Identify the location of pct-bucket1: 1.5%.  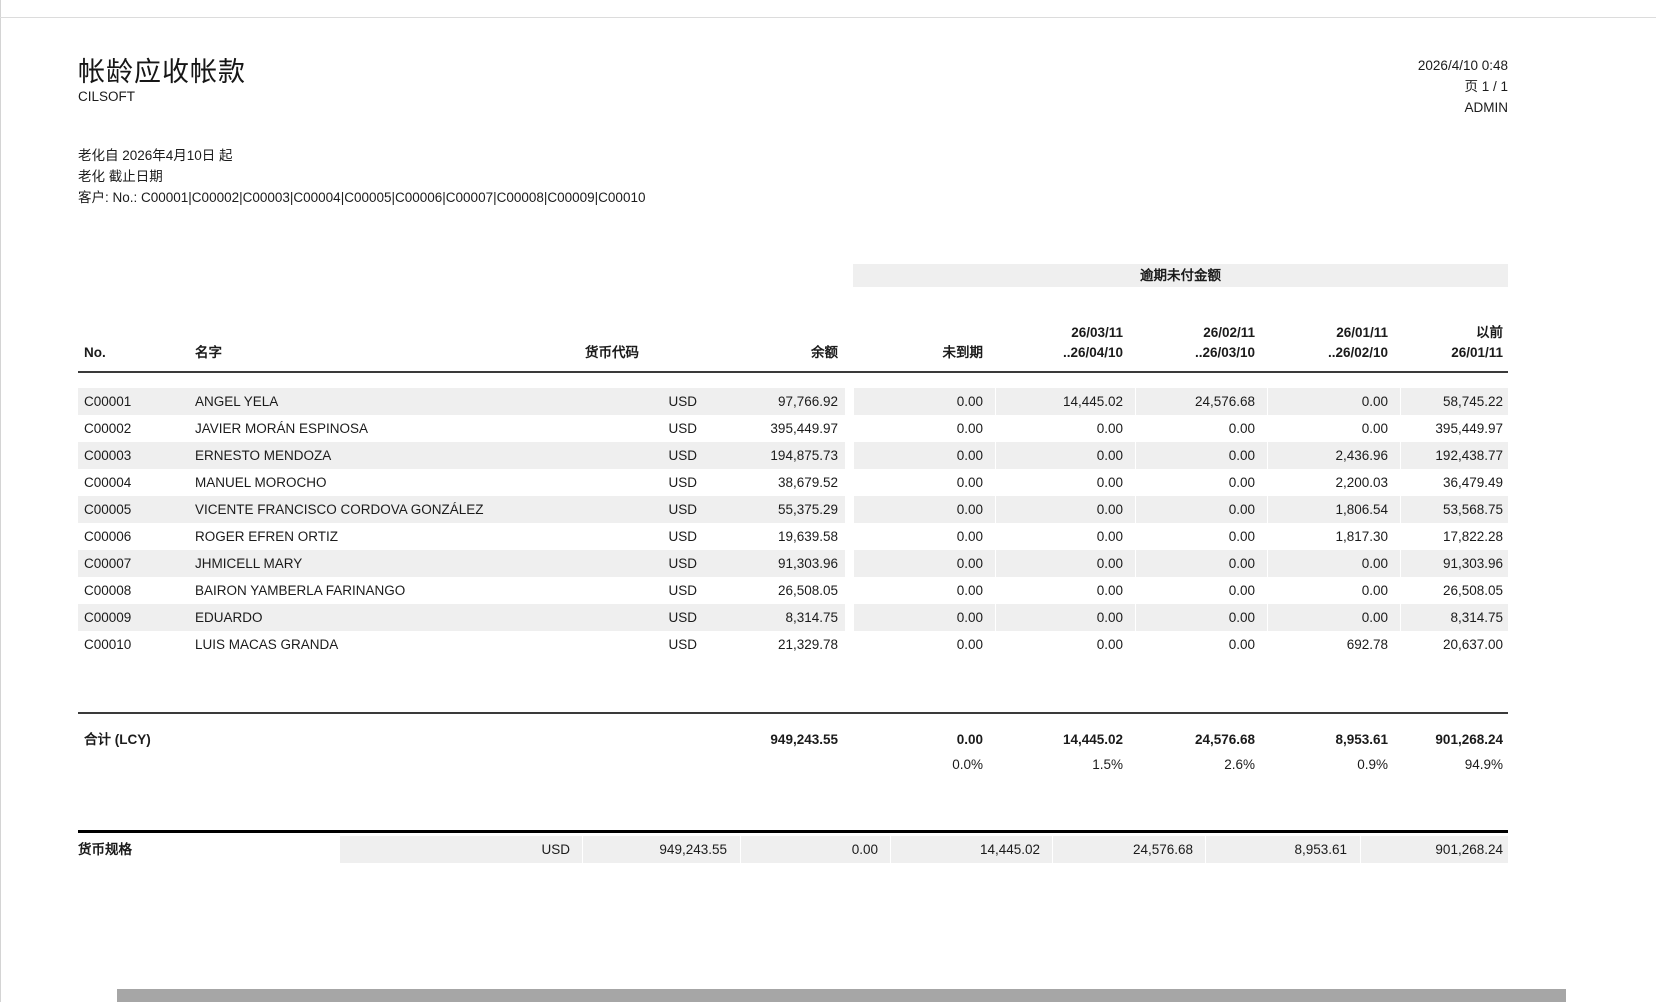
(1107, 764).